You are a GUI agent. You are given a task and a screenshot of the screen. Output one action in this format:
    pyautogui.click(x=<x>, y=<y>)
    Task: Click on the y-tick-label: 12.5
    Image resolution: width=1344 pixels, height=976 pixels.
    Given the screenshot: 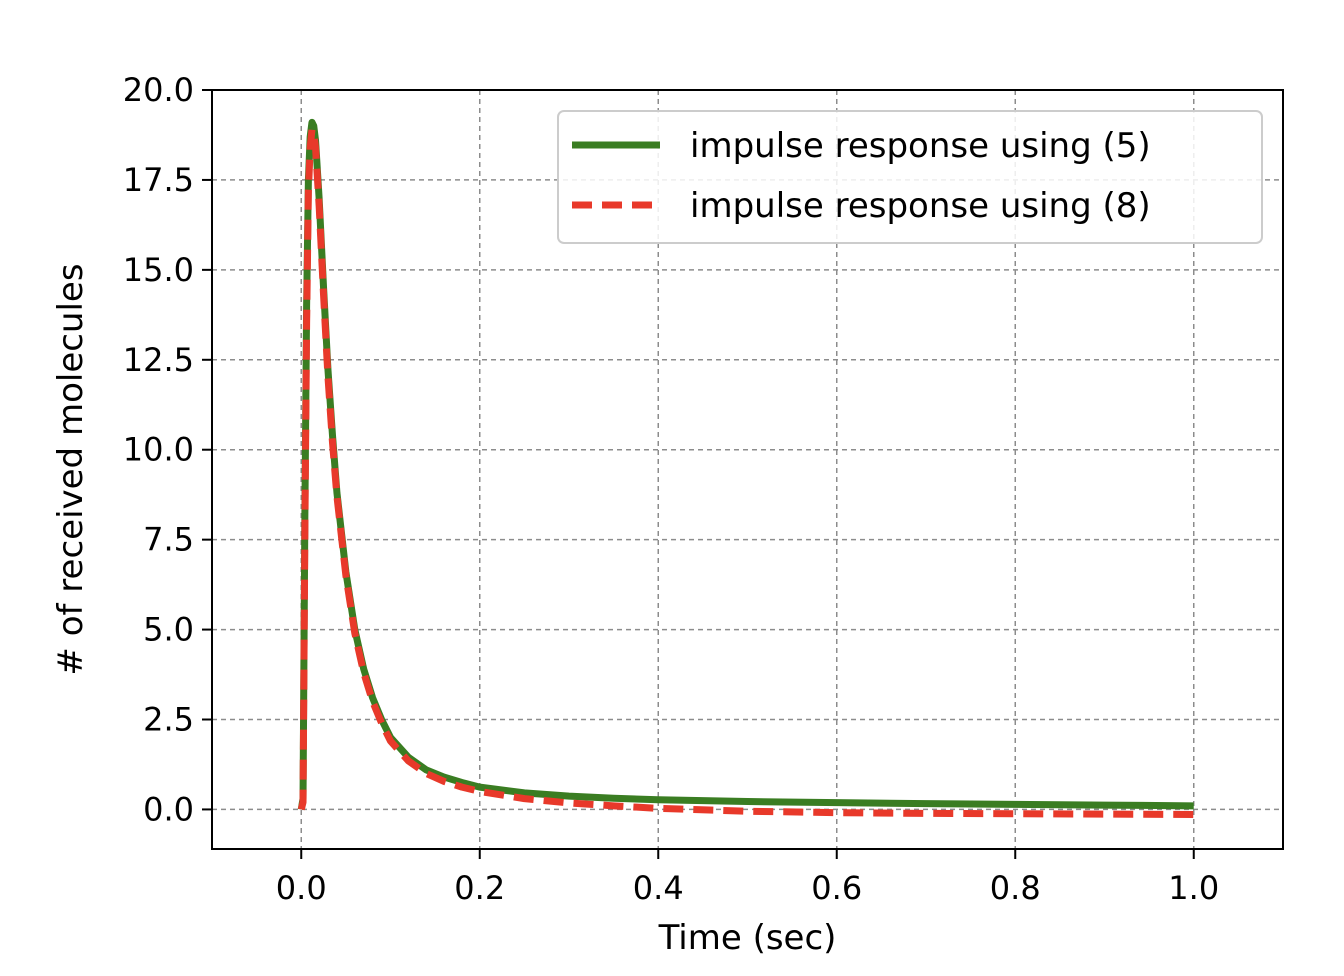 What is the action you would take?
    pyautogui.click(x=158, y=360)
    